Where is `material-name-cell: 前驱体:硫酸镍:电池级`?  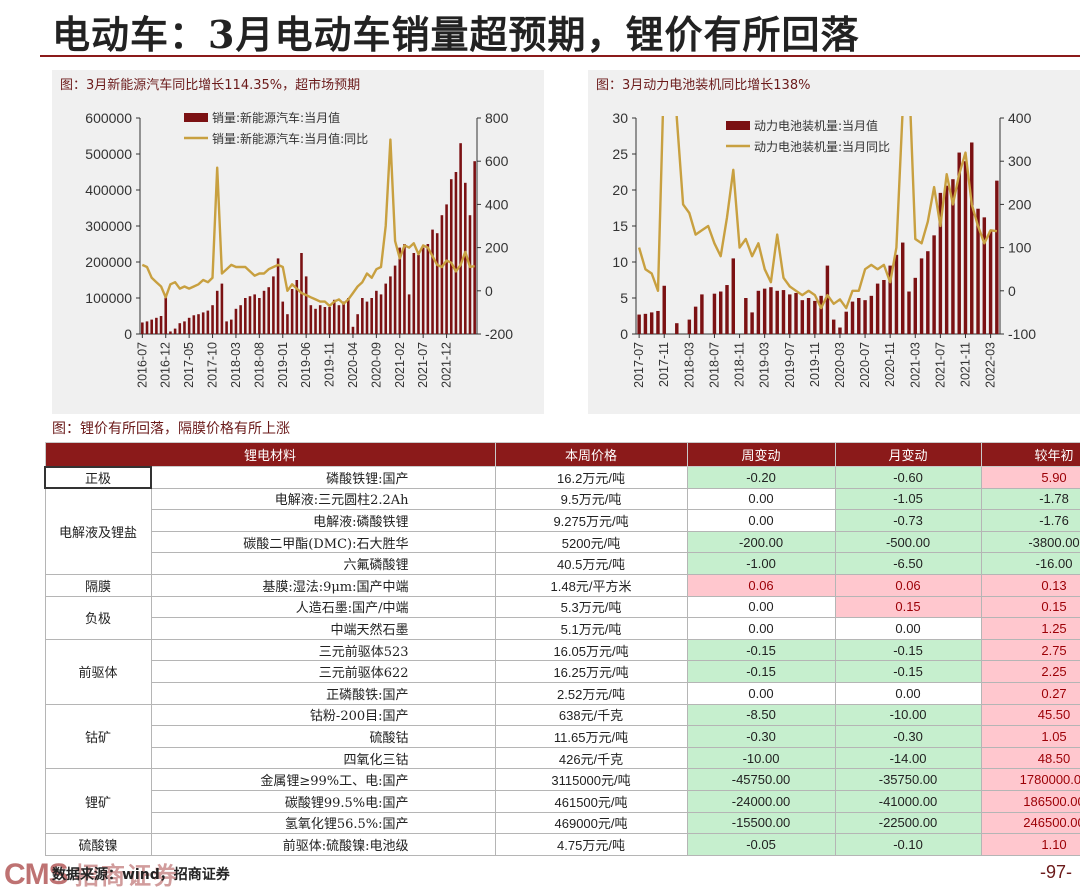
material-name-cell: 前驱体:硫酸镍:电池级 is located at coordinates (323, 844).